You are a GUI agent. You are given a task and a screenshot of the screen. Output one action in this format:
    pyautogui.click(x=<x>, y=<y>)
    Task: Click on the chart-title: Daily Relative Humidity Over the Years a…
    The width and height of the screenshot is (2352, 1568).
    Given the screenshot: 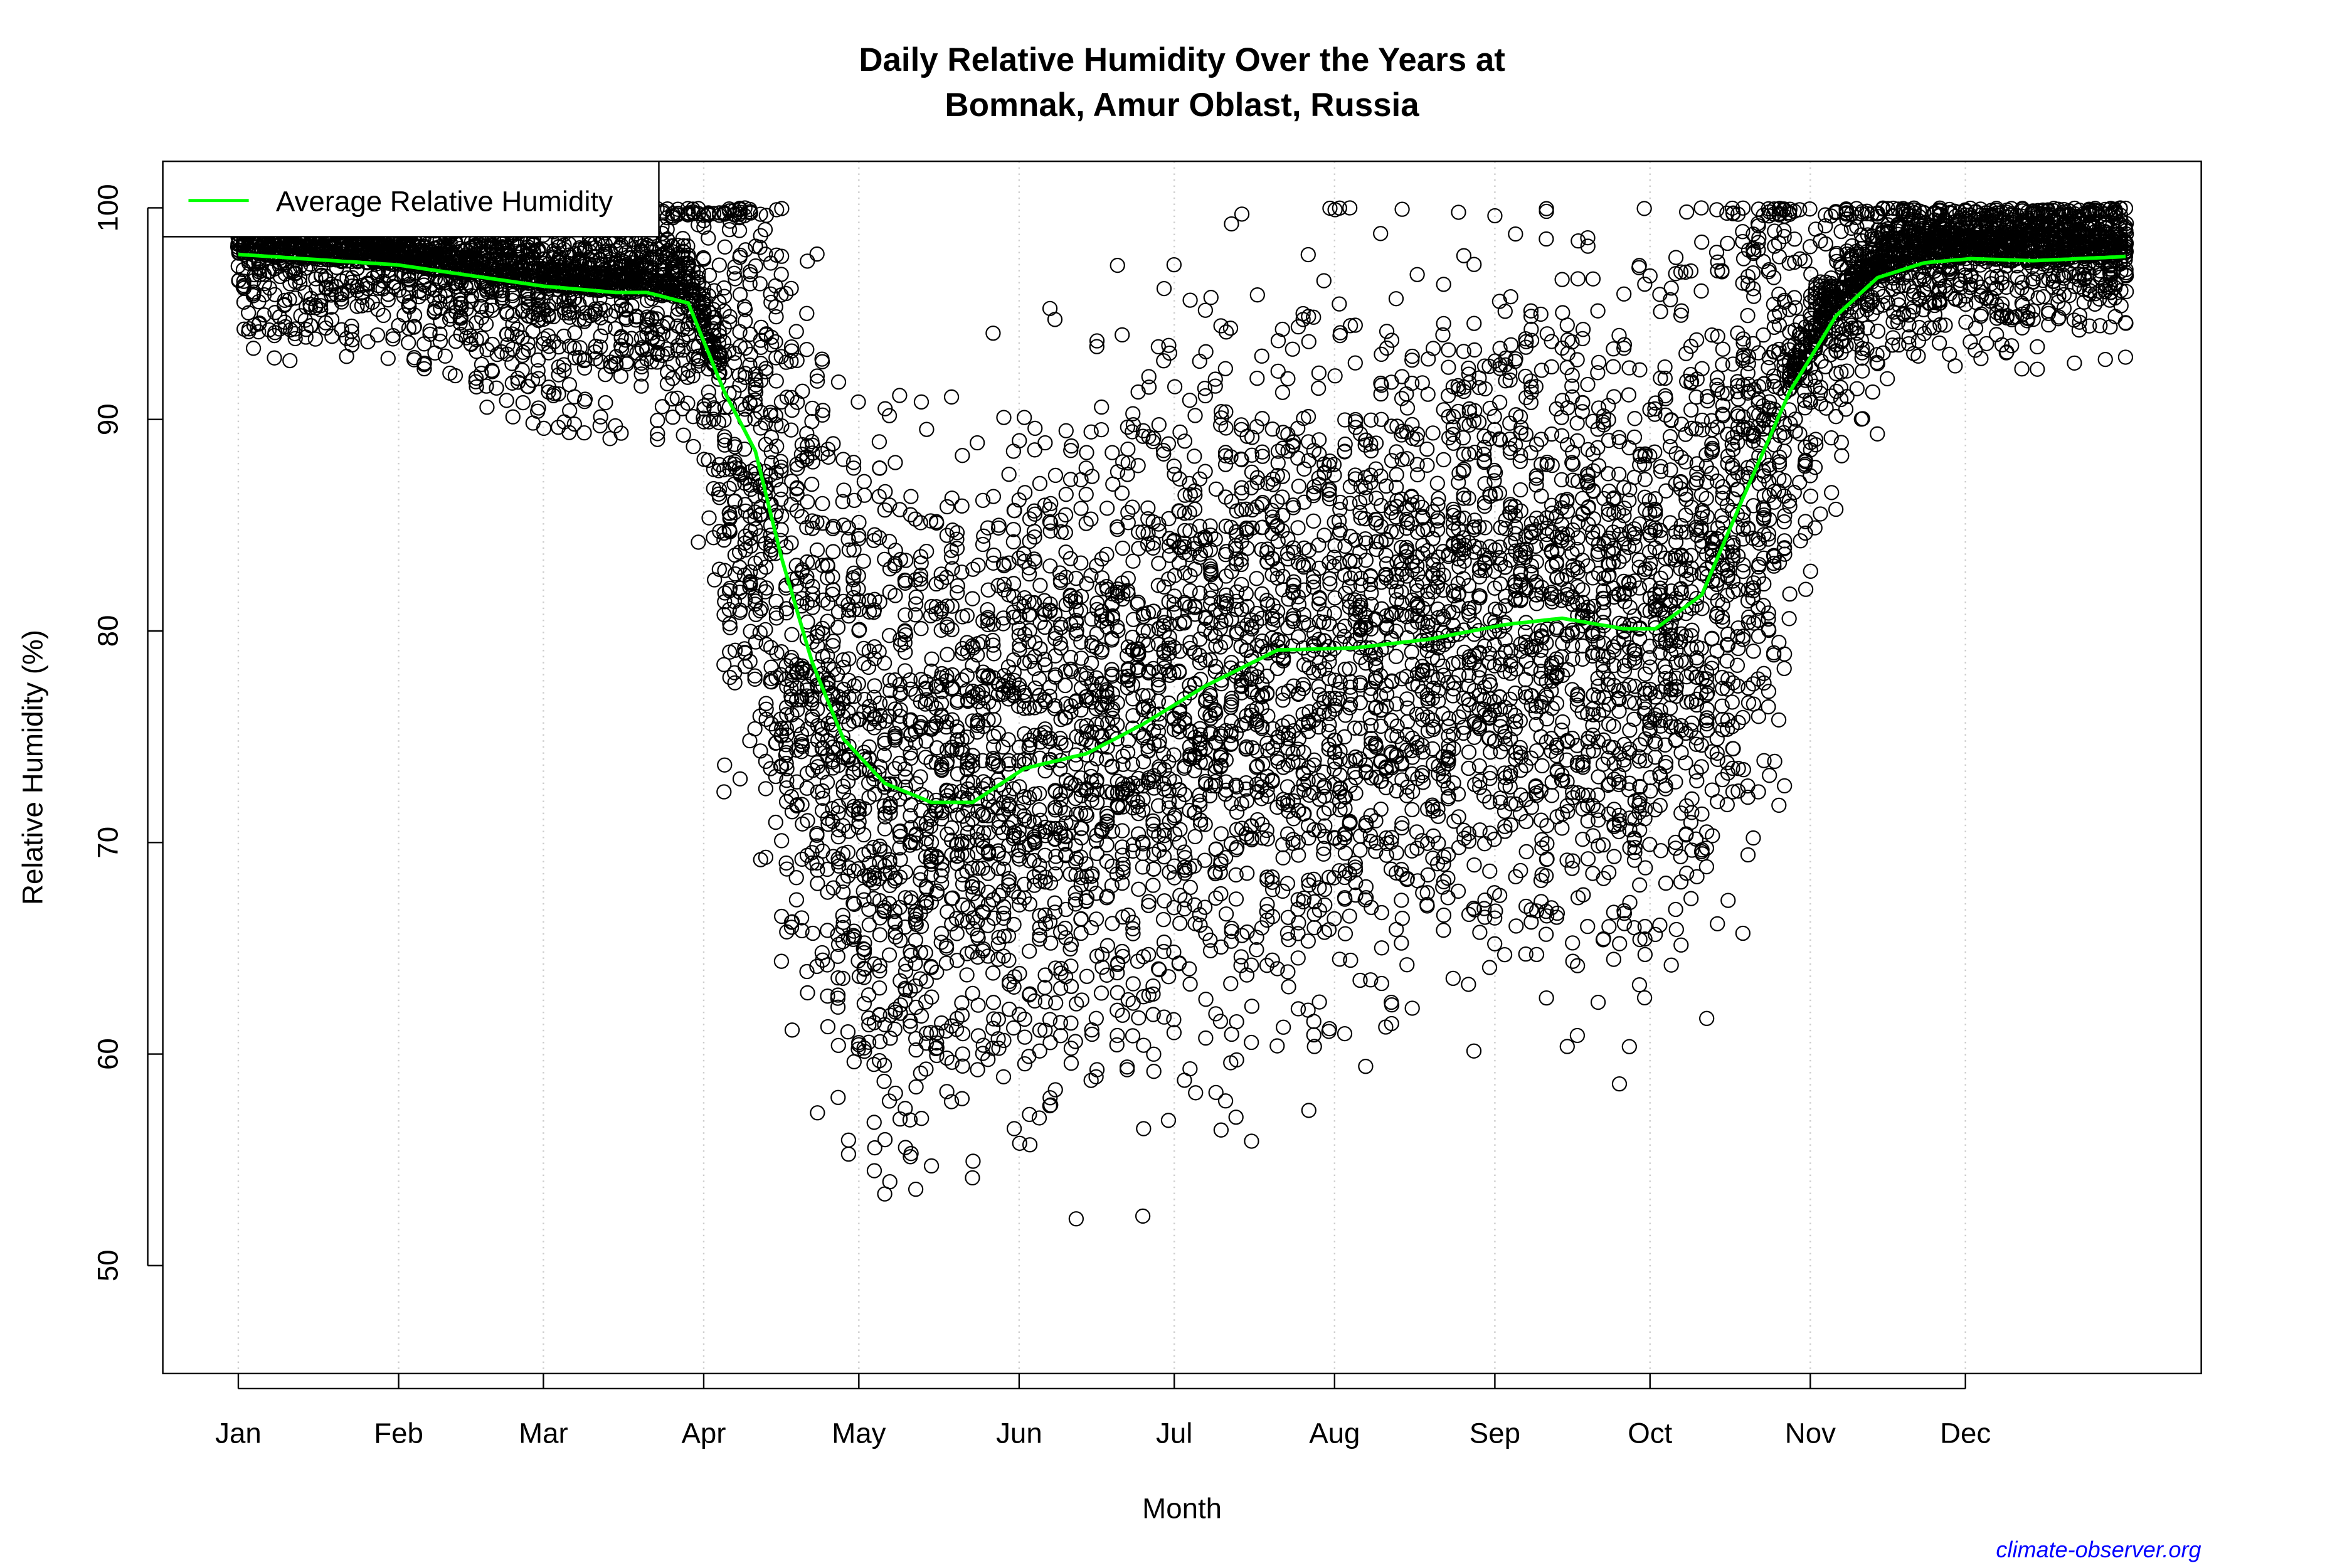 What is the action you would take?
    pyautogui.click(x=1182, y=59)
    